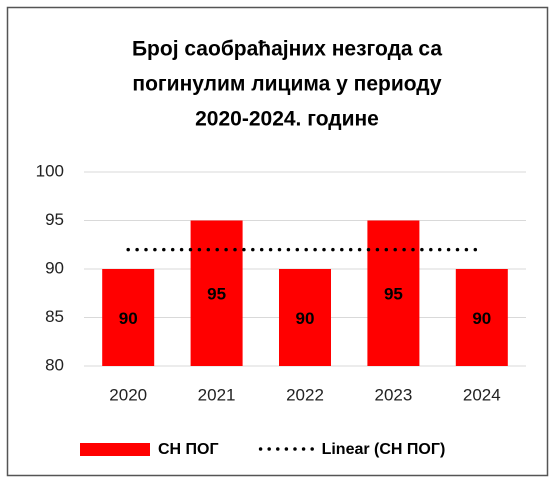  I want to click on x-tick-label: 2022, so click(305, 394).